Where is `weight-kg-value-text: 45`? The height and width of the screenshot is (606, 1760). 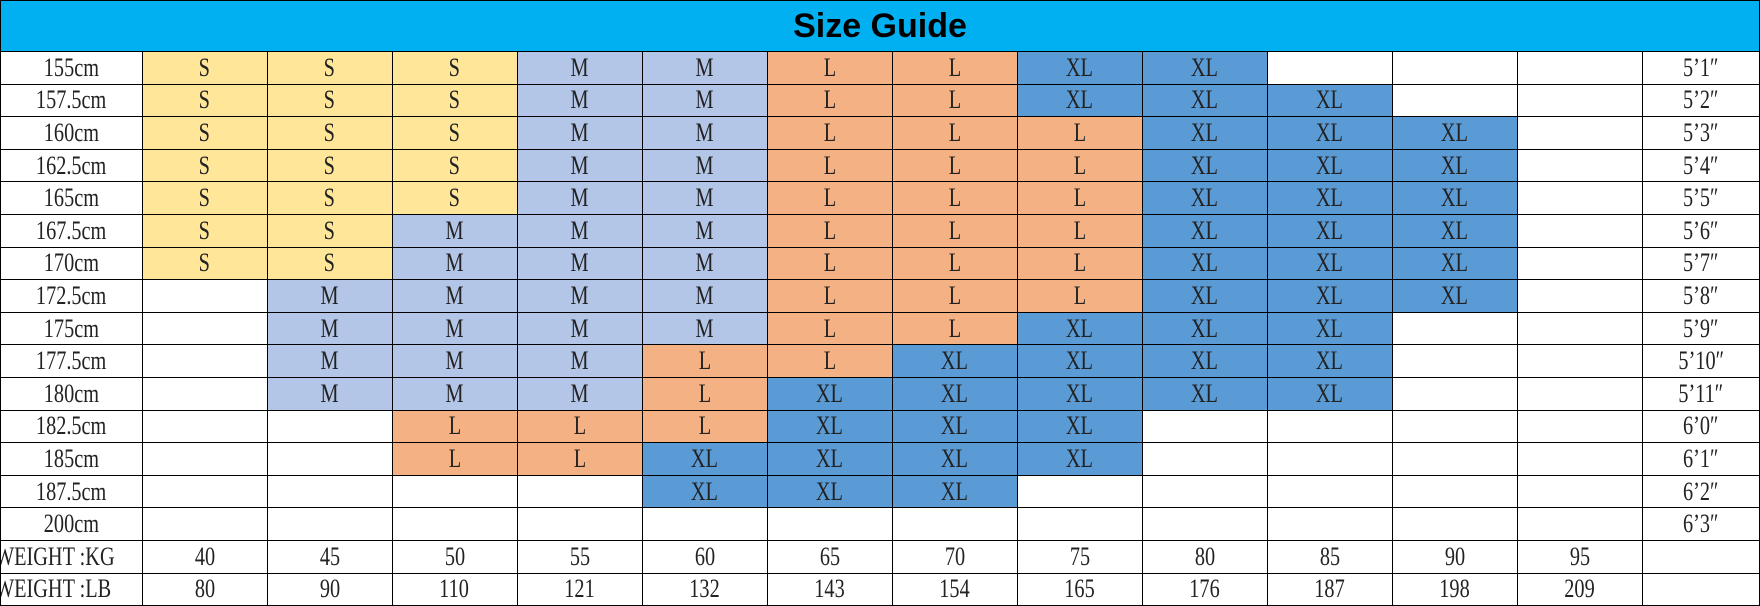
weight-kg-value-text: 45 is located at coordinates (329, 556).